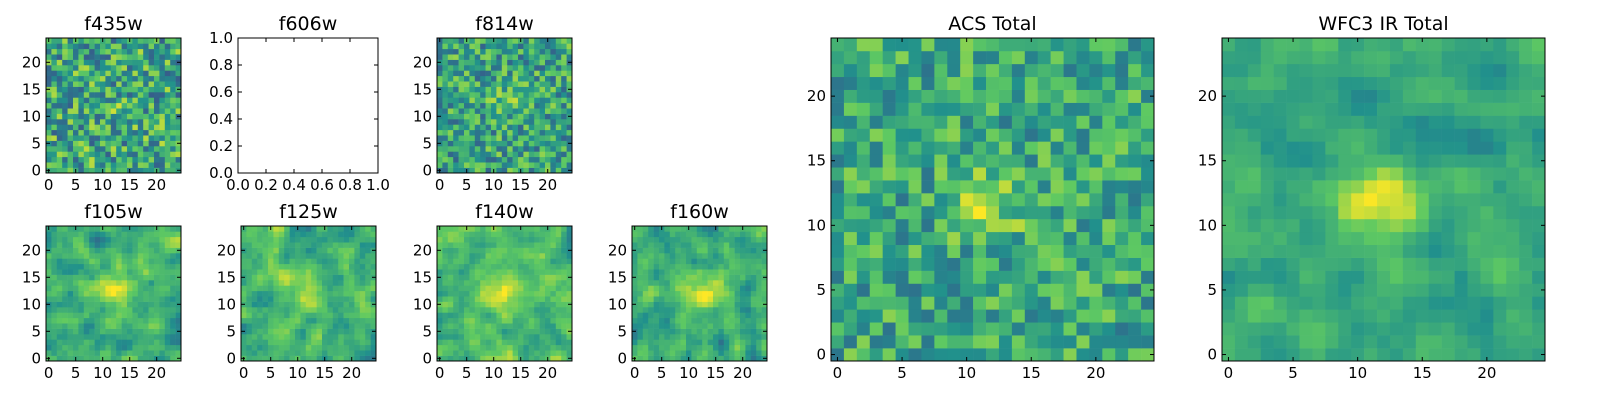 The image size is (1600, 400). What do you see at coordinates (49, 373) in the screenshot?
I see `x-tick-label: 0` at bounding box center [49, 373].